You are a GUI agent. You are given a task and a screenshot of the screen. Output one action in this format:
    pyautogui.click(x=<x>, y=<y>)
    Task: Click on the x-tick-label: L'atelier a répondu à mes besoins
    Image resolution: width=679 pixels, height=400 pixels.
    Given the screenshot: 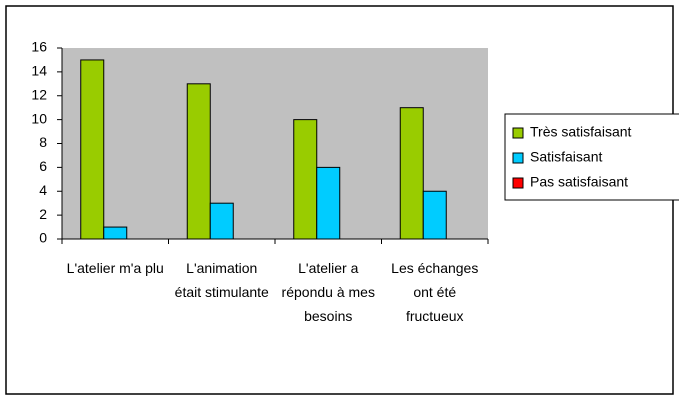 What is the action you would take?
    pyautogui.click(x=328, y=292)
    